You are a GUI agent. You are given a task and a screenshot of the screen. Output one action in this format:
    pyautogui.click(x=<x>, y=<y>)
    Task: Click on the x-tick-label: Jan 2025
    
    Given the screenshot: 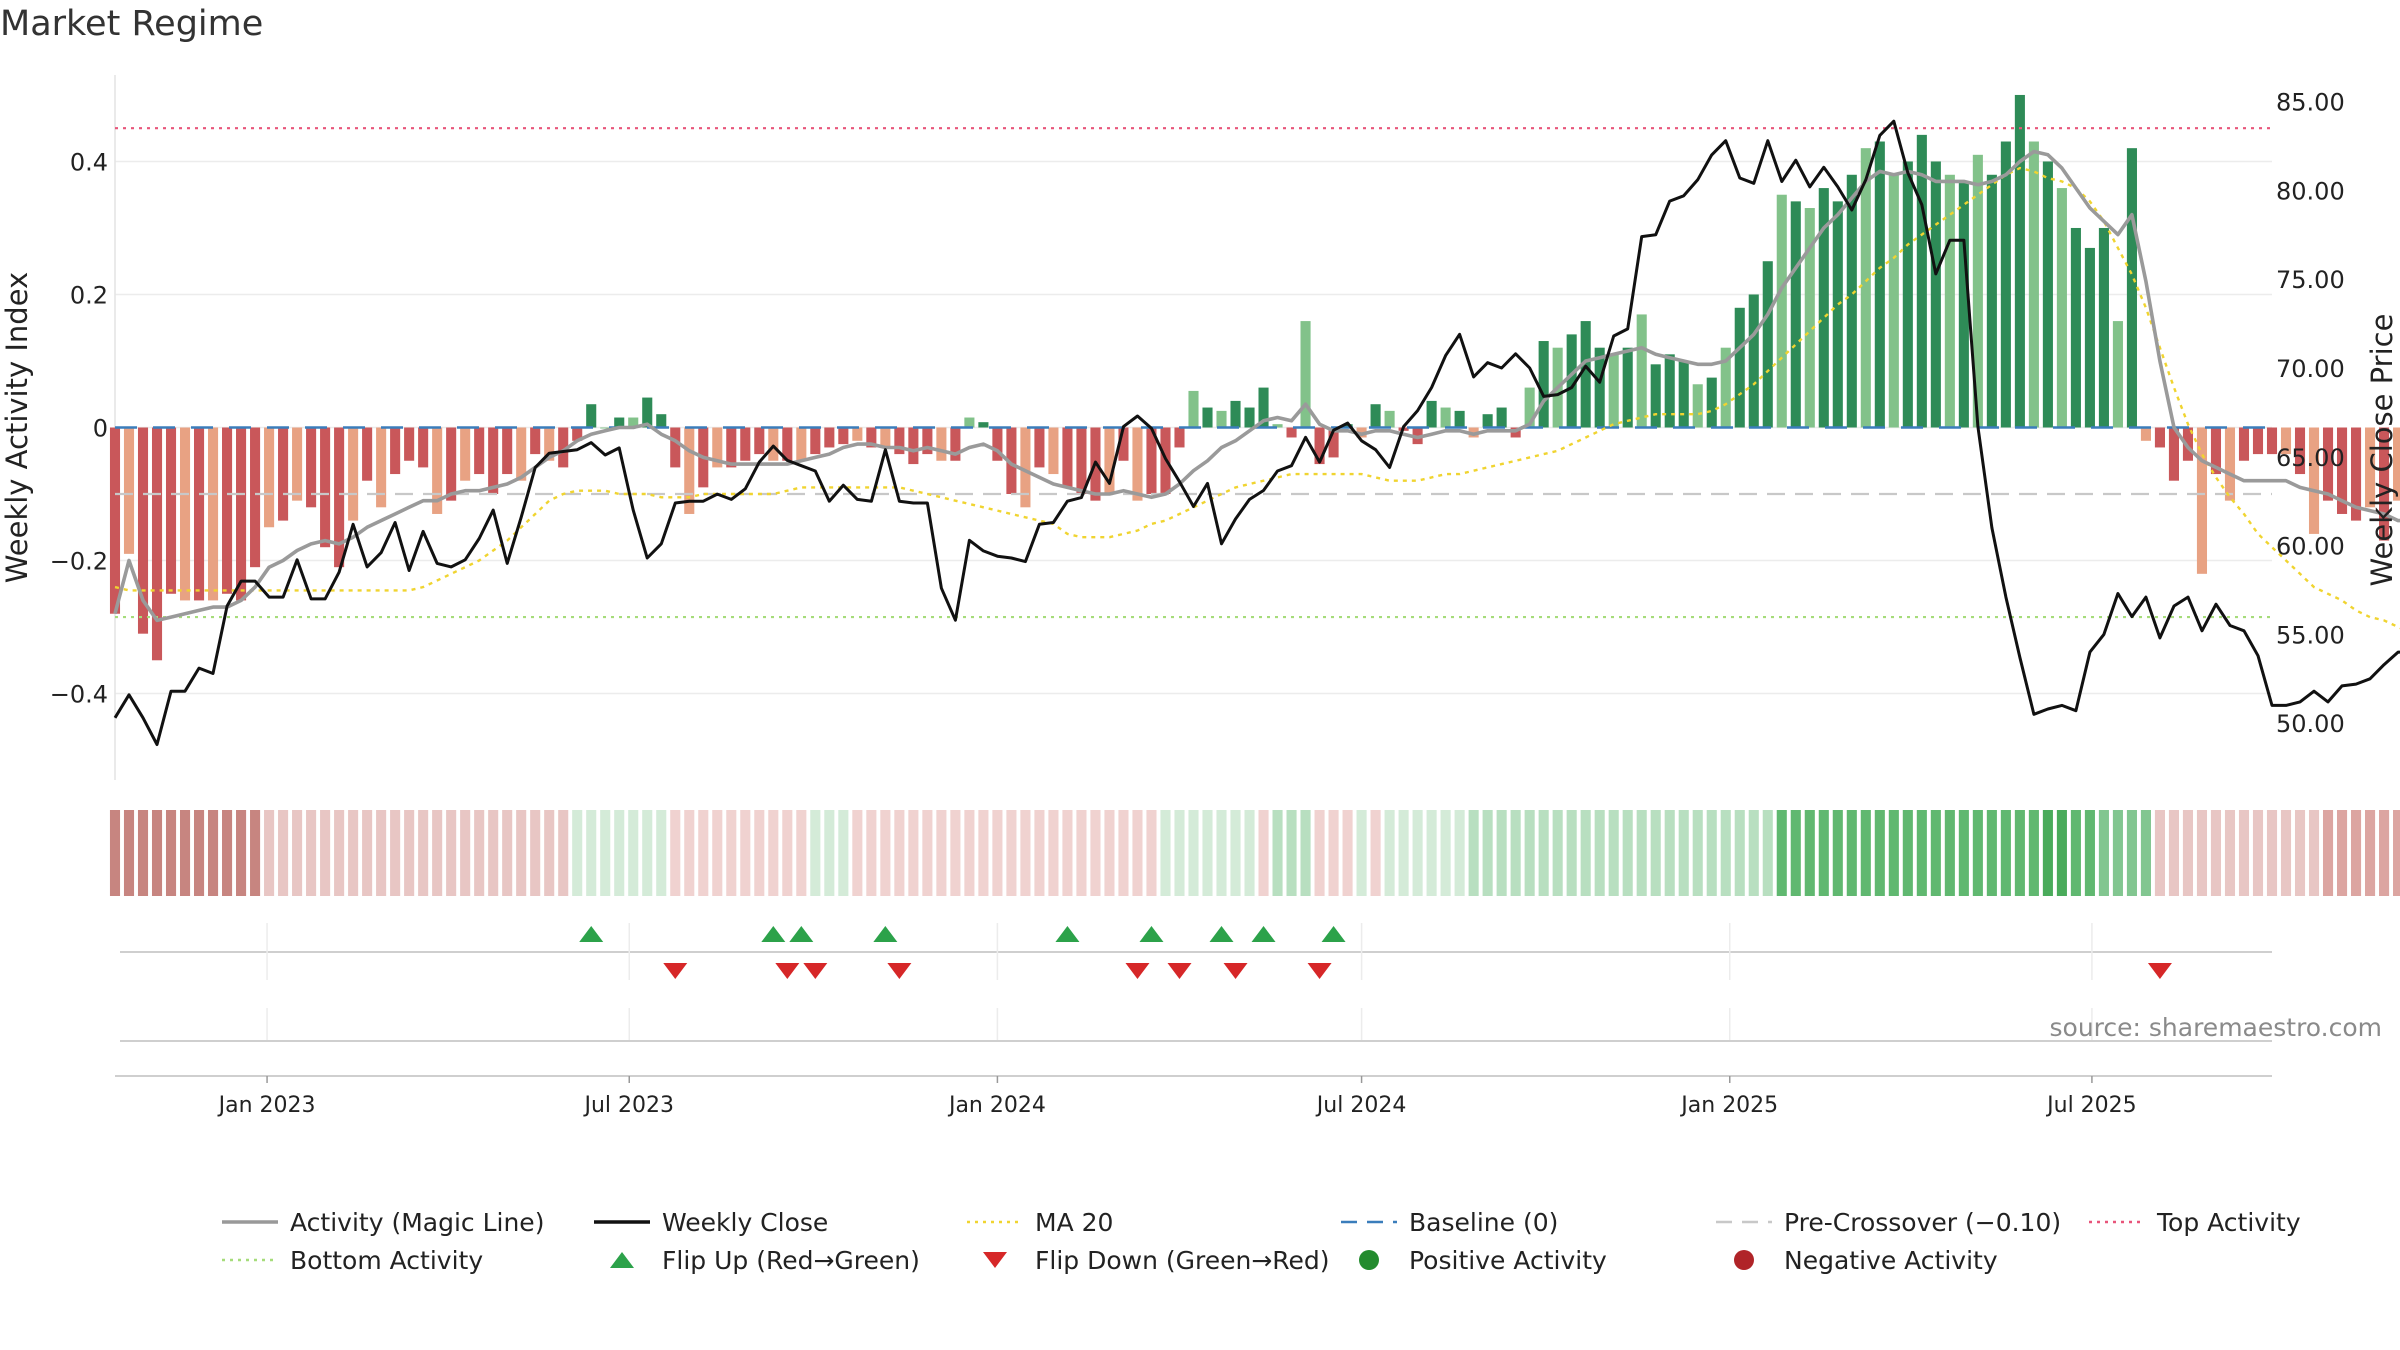 What is the action you would take?
    pyautogui.click(x=1728, y=1105)
    